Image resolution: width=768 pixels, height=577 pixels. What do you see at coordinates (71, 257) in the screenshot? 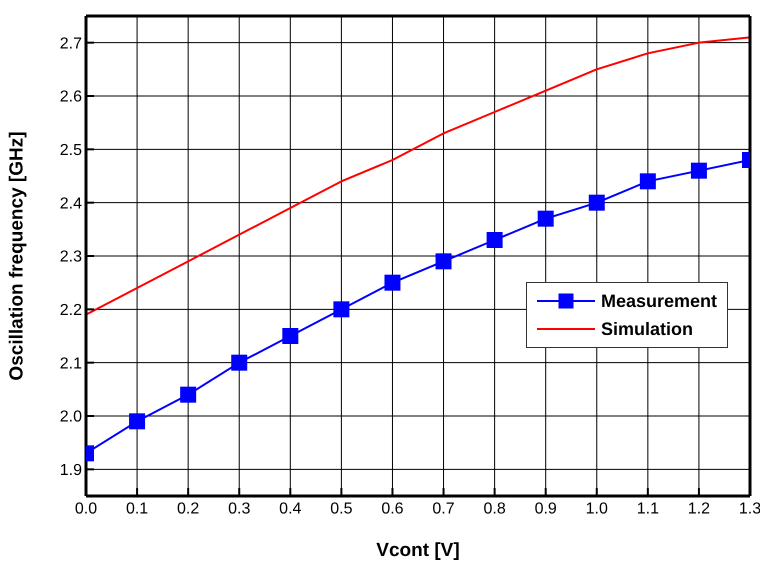
I see `y-tick-label: 2.3` at bounding box center [71, 257].